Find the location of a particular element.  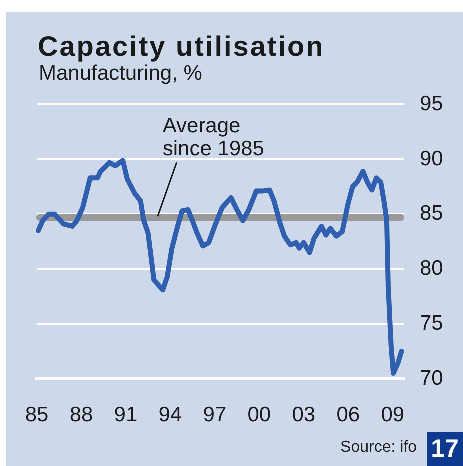

y-tick-label: 85 is located at coordinates (432, 214).